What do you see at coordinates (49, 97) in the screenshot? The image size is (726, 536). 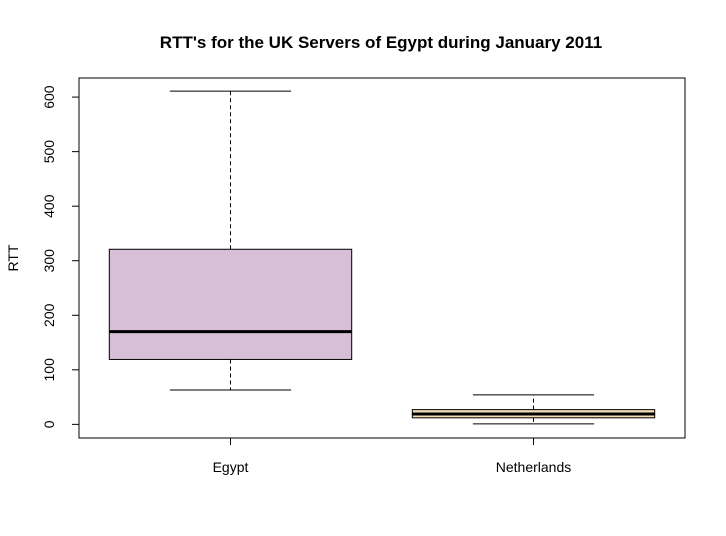 I see `y-tick-label: 600` at bounding box center [49, 97].